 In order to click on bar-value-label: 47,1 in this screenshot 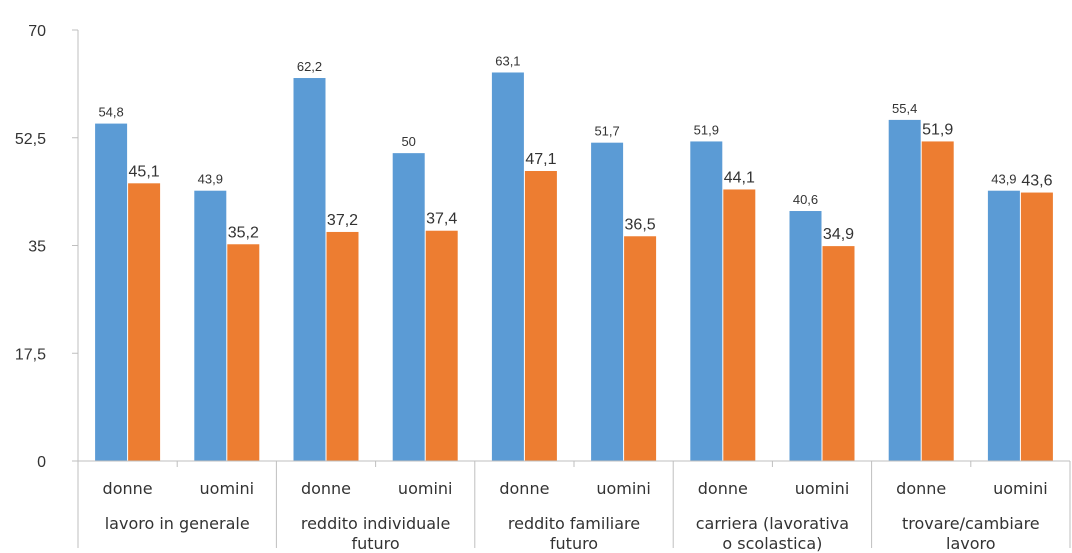, I will do `click(540, 159)`.